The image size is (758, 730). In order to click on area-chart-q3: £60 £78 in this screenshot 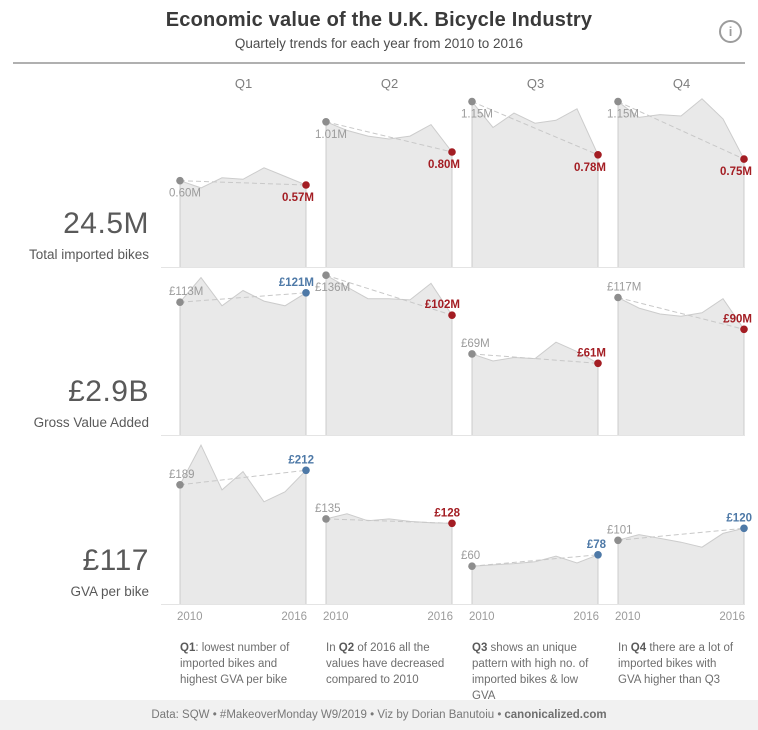, I will do `click(530, 519)`.